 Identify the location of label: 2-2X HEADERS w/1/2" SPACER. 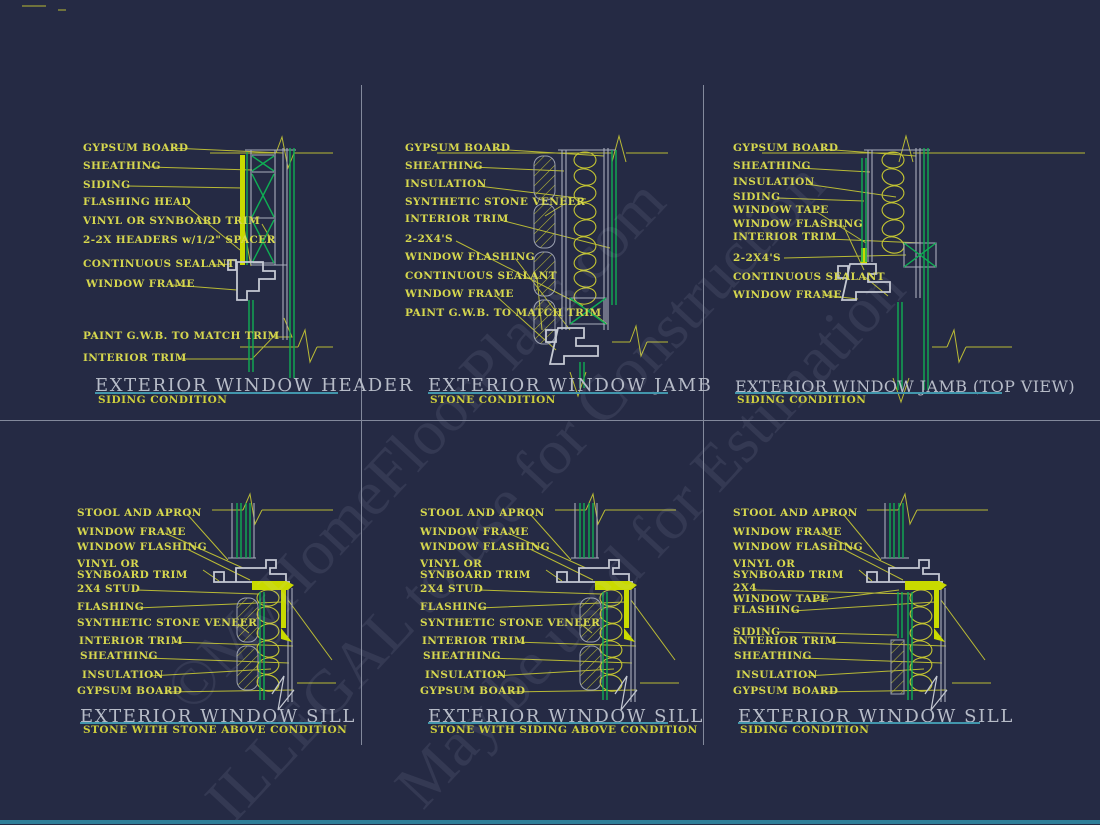
(179, 240).